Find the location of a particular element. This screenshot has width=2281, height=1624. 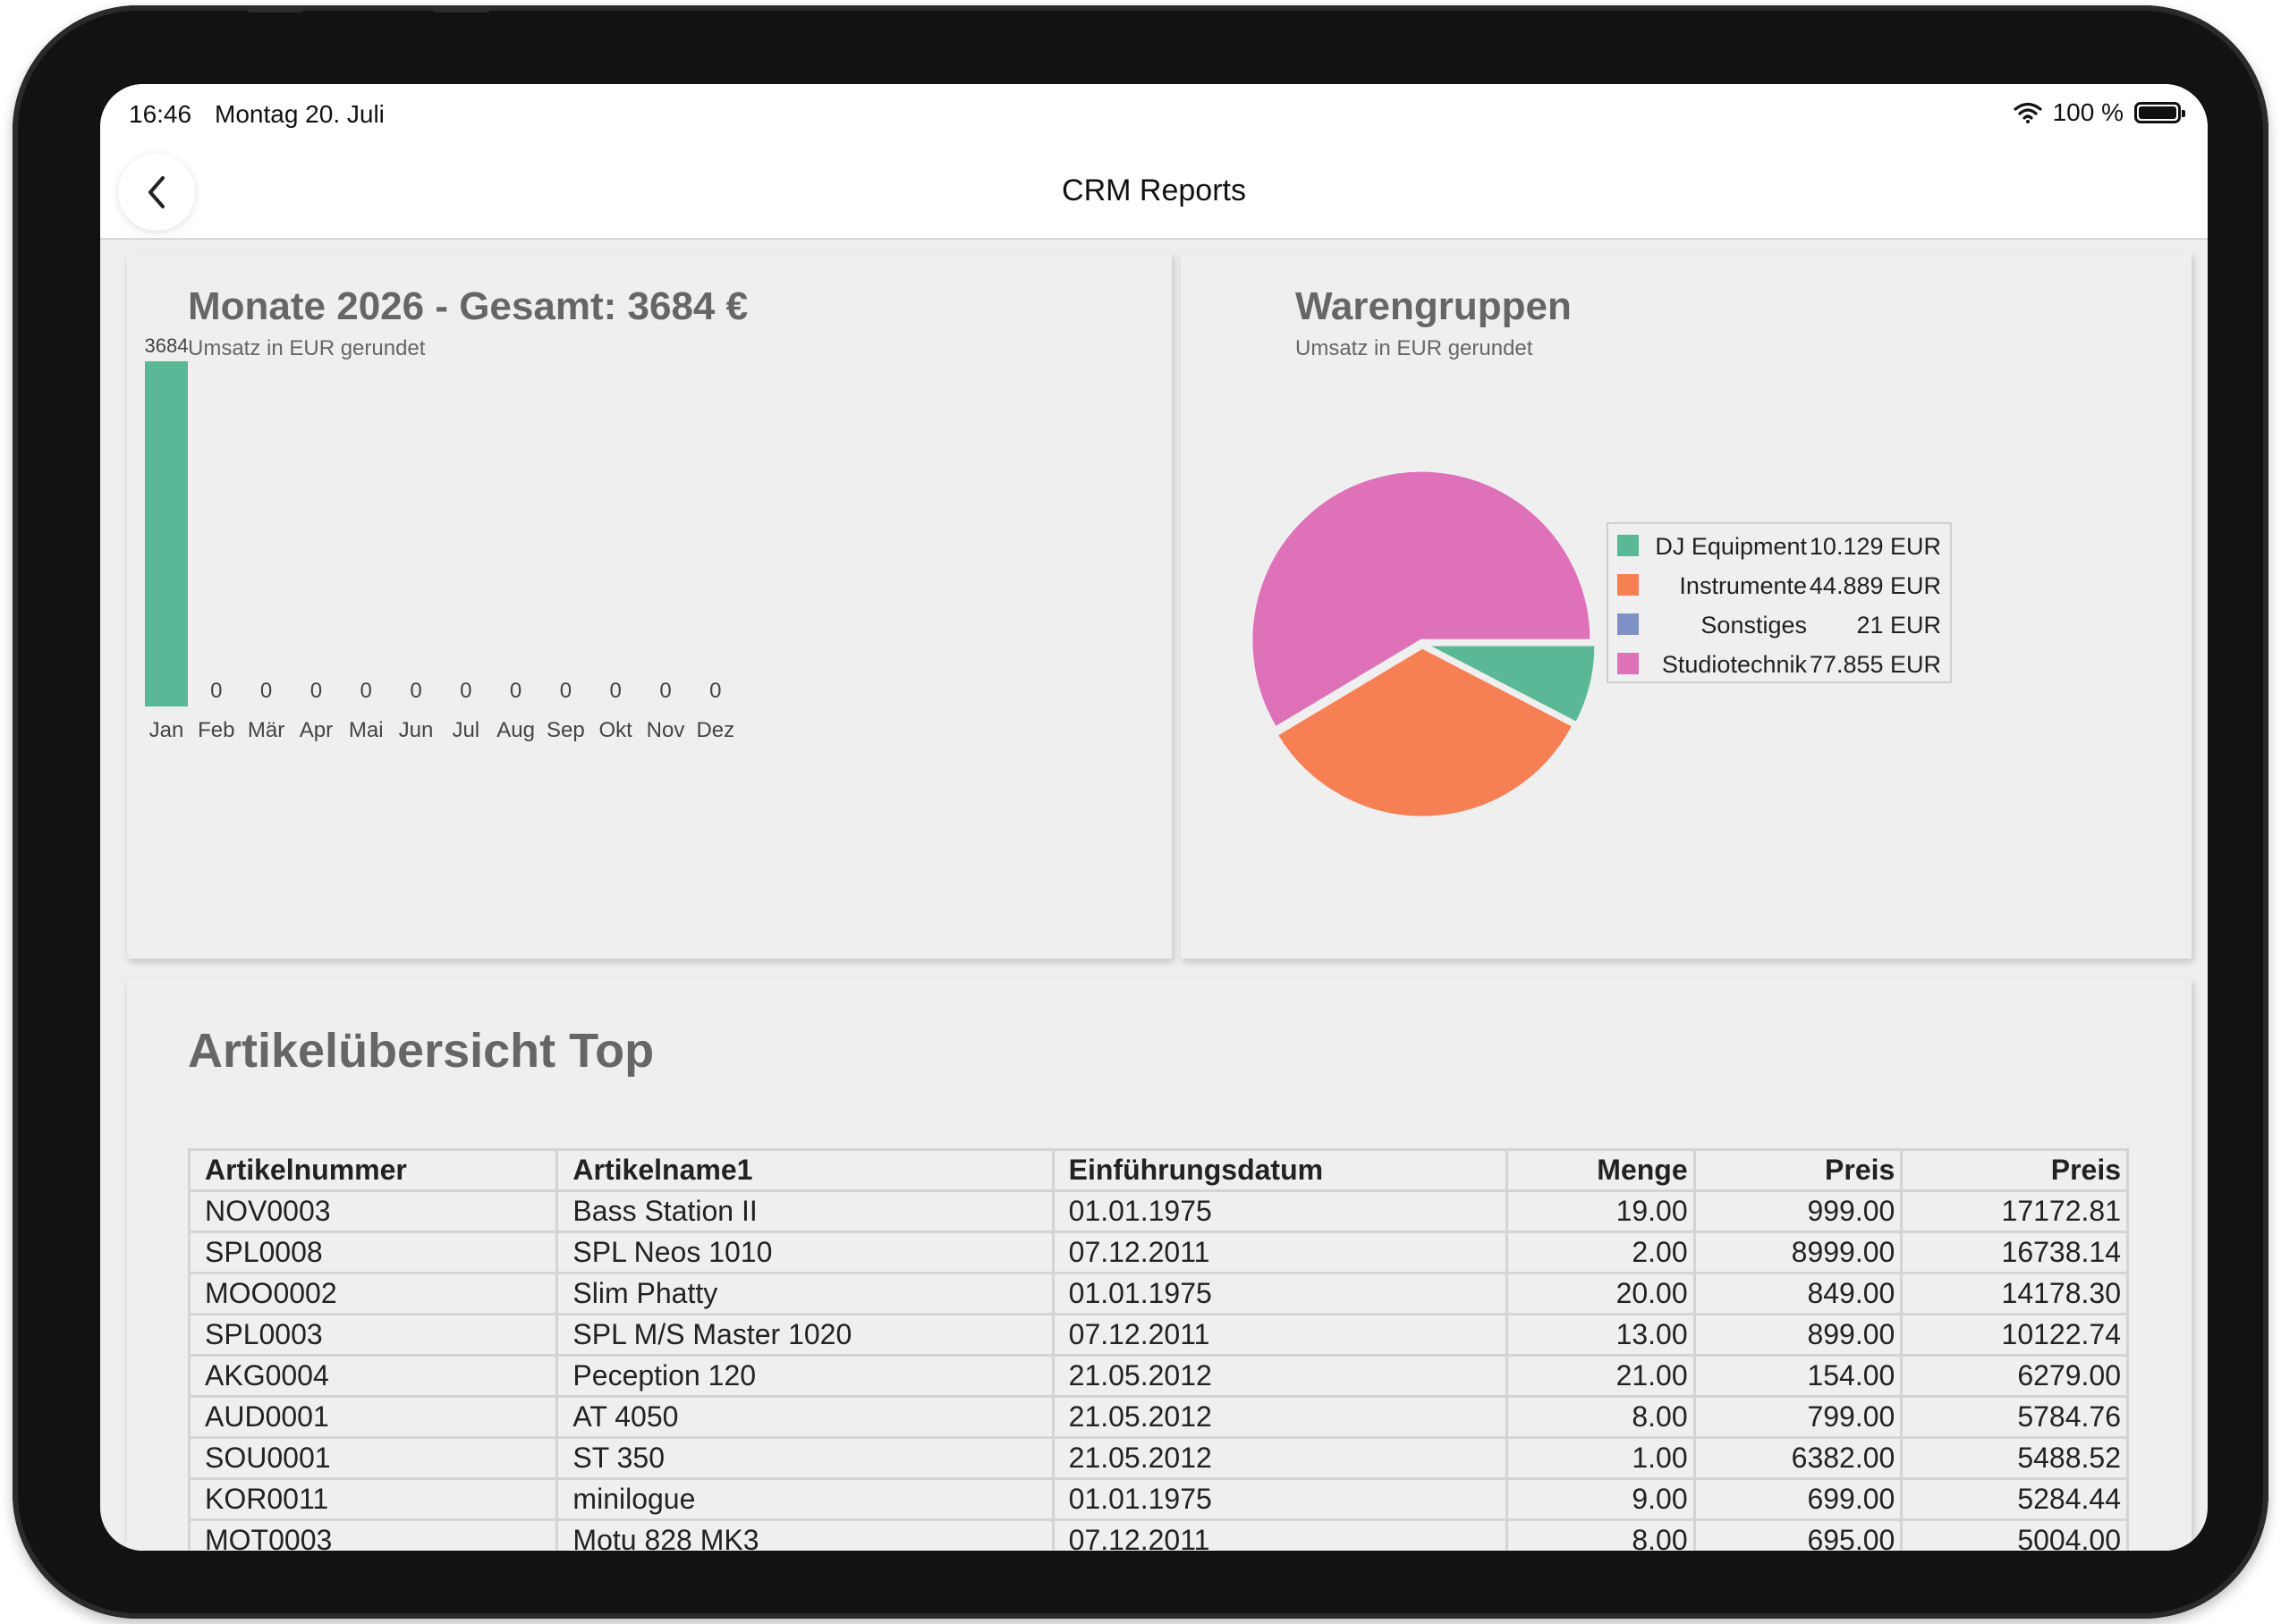

status-date: Montag 20. Juli is located at coordinates (300, 114).